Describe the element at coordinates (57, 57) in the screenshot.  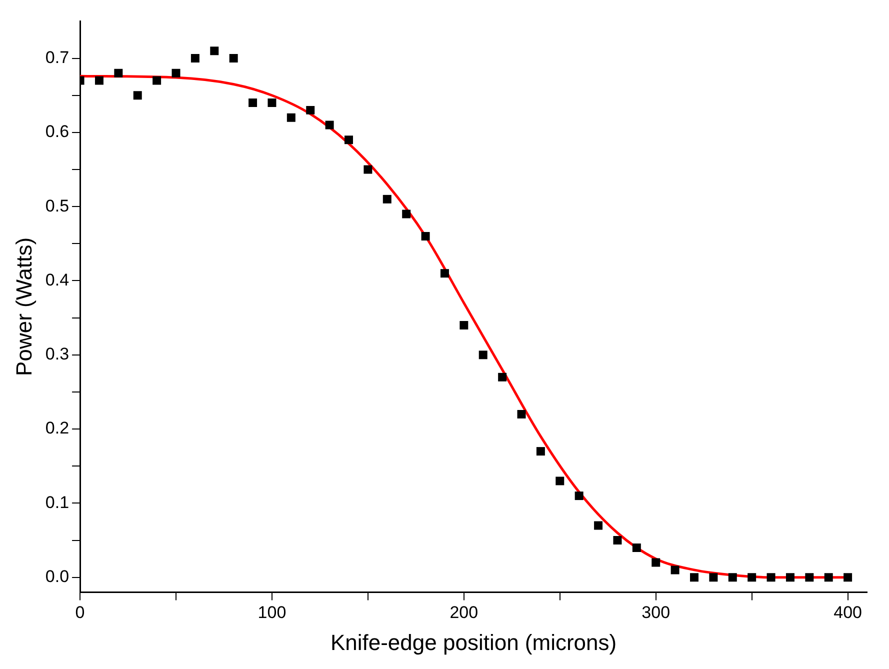
I see `y-tick-label: 0.7` at that location.